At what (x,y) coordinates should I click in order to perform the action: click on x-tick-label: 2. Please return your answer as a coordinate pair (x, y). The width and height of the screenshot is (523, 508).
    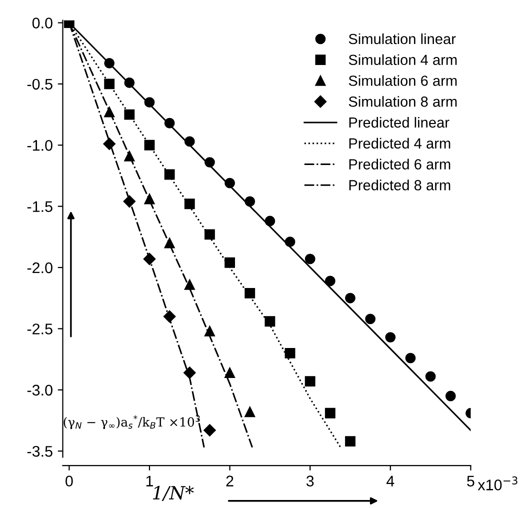
    Looking at the image, I should click on (230, 481).